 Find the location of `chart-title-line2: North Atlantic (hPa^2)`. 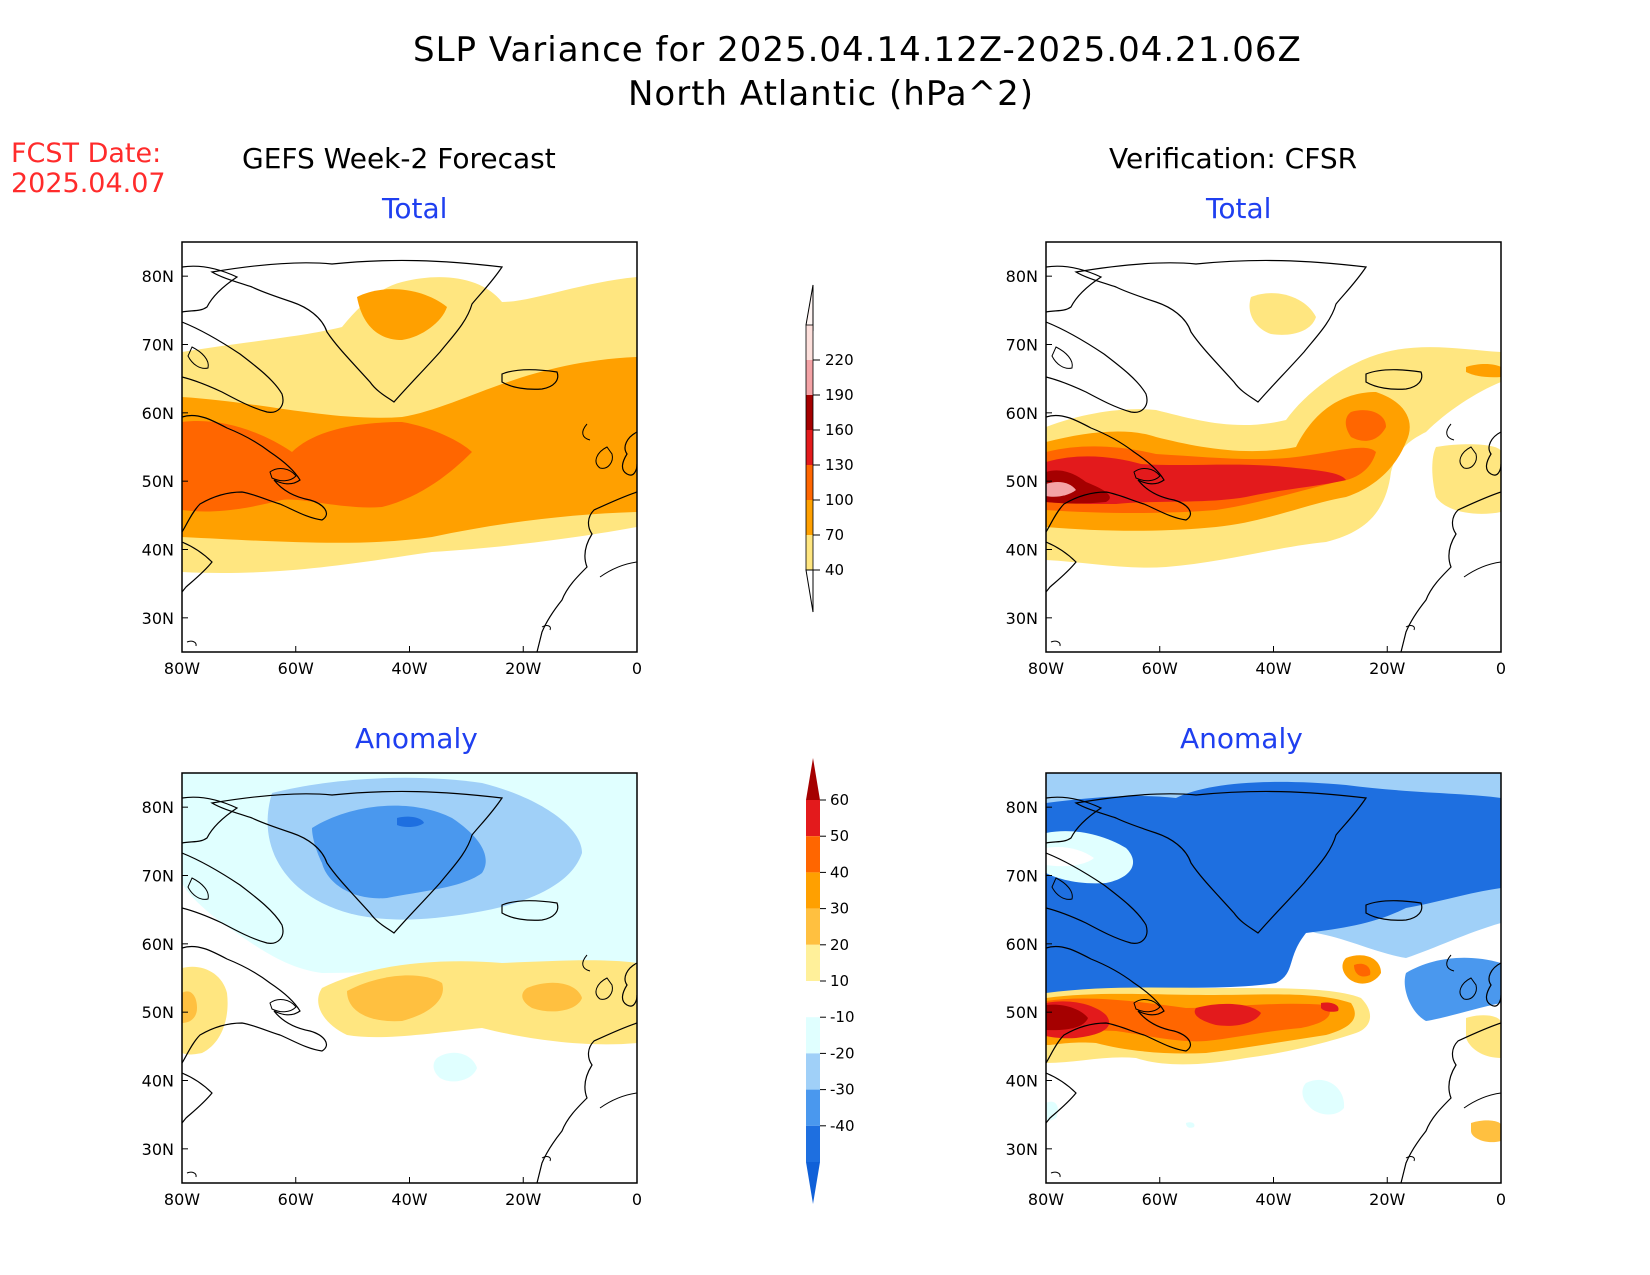

chart-title-line2: North Atlantic (hPa^2) is located at coordinates (831, 94).